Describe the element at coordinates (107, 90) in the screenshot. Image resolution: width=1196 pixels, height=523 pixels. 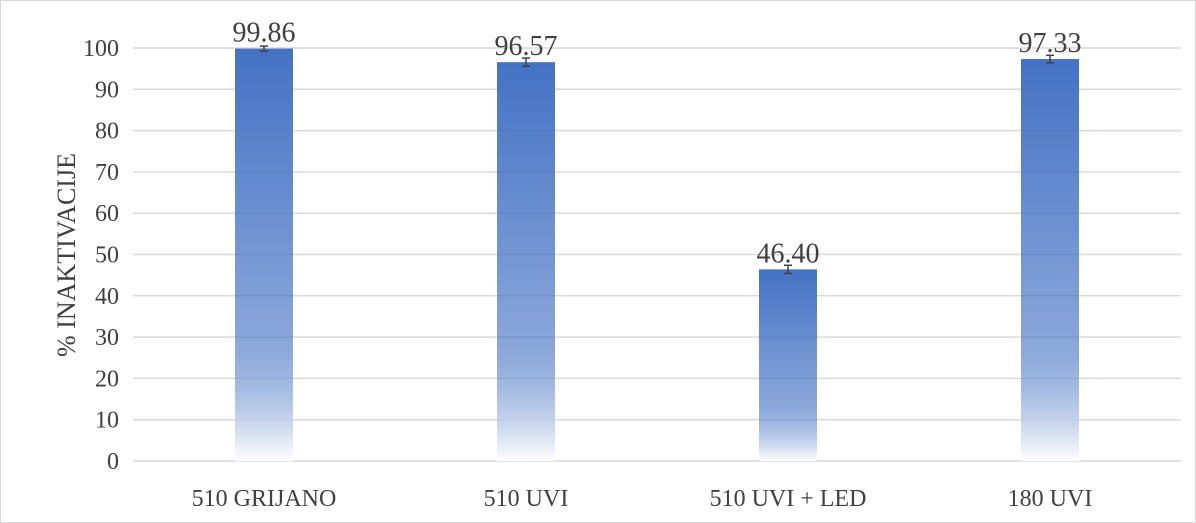
I see `y-tick-label: 90` at that location.